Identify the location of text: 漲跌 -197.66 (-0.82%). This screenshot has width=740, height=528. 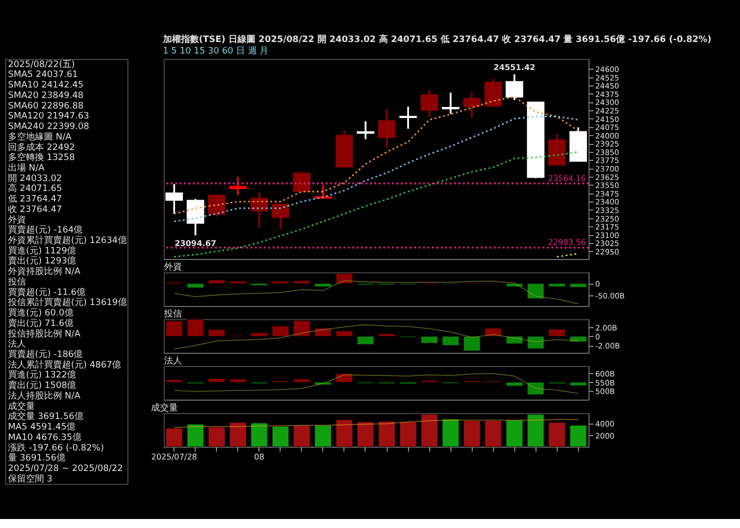
(56, 448).